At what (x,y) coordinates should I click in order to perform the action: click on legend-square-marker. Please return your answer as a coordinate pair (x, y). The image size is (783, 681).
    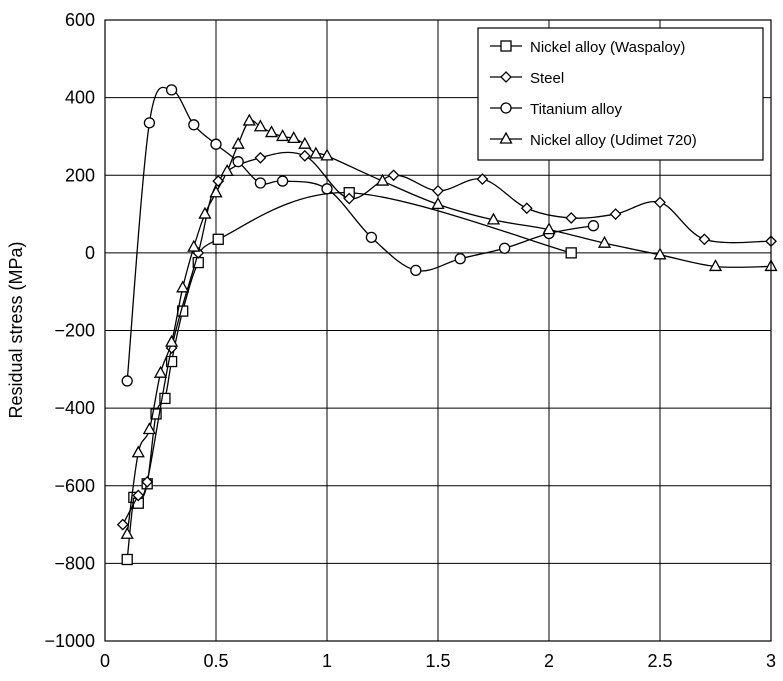
    Looking at the image, I should click on (506, 46).